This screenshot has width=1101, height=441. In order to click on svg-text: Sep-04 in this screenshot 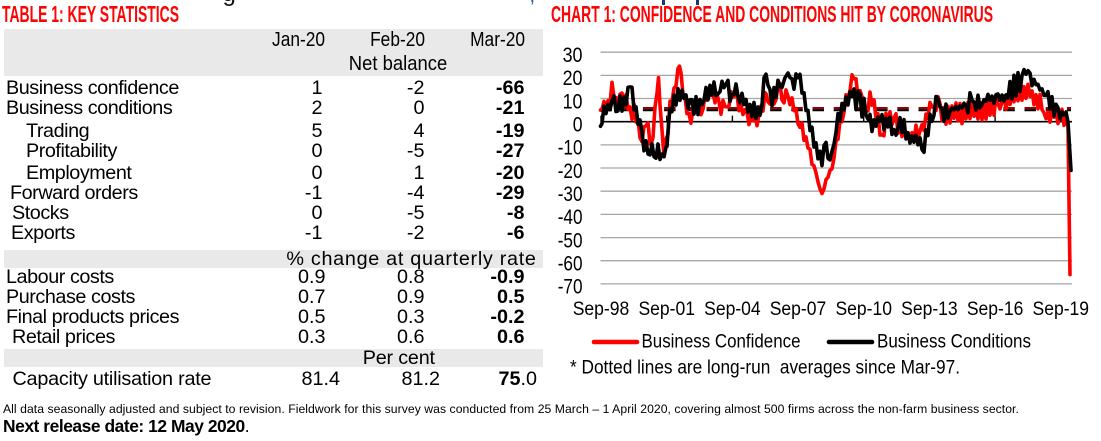, I will do `click(732, 309)`.